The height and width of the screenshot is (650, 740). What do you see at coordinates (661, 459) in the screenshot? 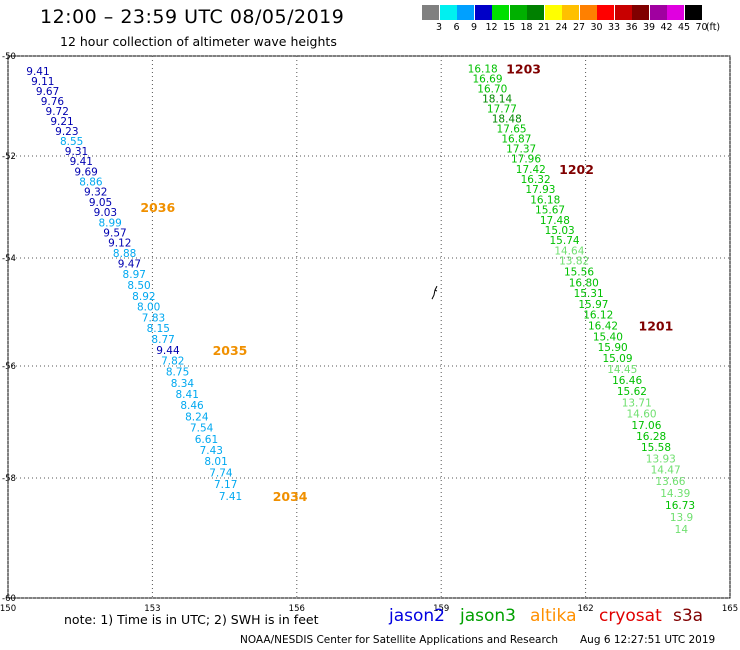
I see `wave-height-reading: 13.93` at bounding box center [661, 459].